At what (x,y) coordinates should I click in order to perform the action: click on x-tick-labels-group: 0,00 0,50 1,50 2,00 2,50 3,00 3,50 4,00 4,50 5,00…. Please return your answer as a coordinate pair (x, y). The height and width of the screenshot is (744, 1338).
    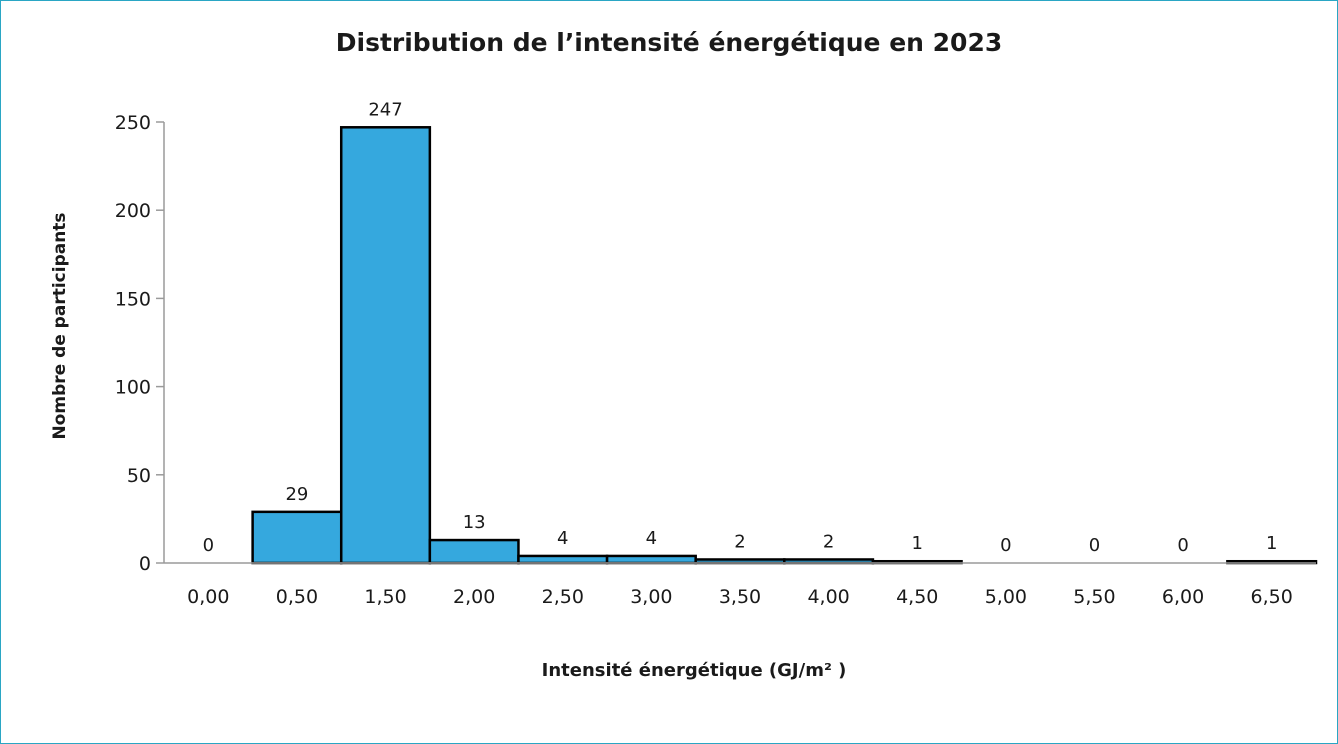
    Looking at the image, I should click on (740, 597).